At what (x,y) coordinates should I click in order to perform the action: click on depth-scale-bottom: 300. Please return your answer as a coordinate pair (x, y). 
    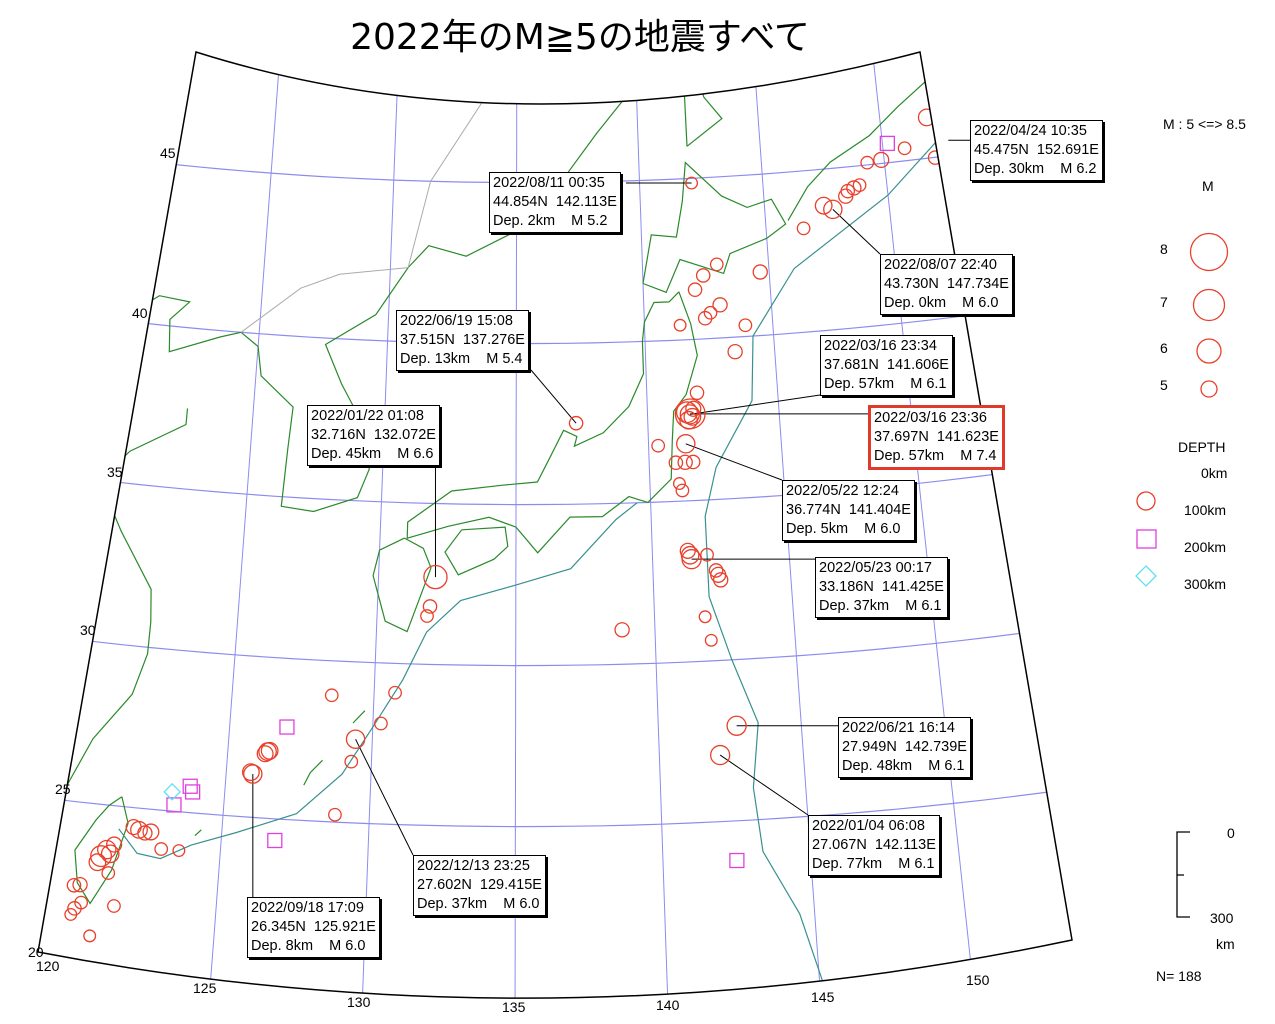
    Looking at the image, I should click on (1222, 918).